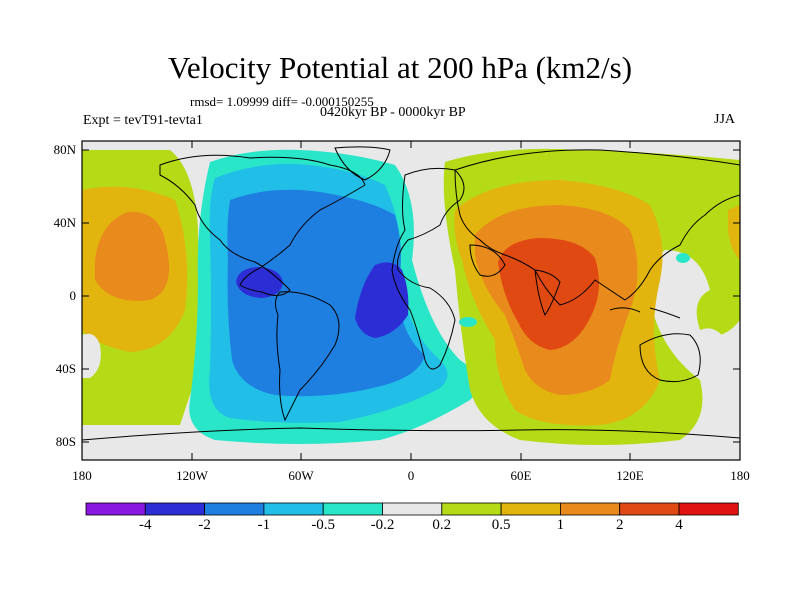 The height and width of the screenshot is (600, 800). Describe the element at coordinates (264, 525) in the screenshot. I see `colorbar-label-2: -1` at that location.